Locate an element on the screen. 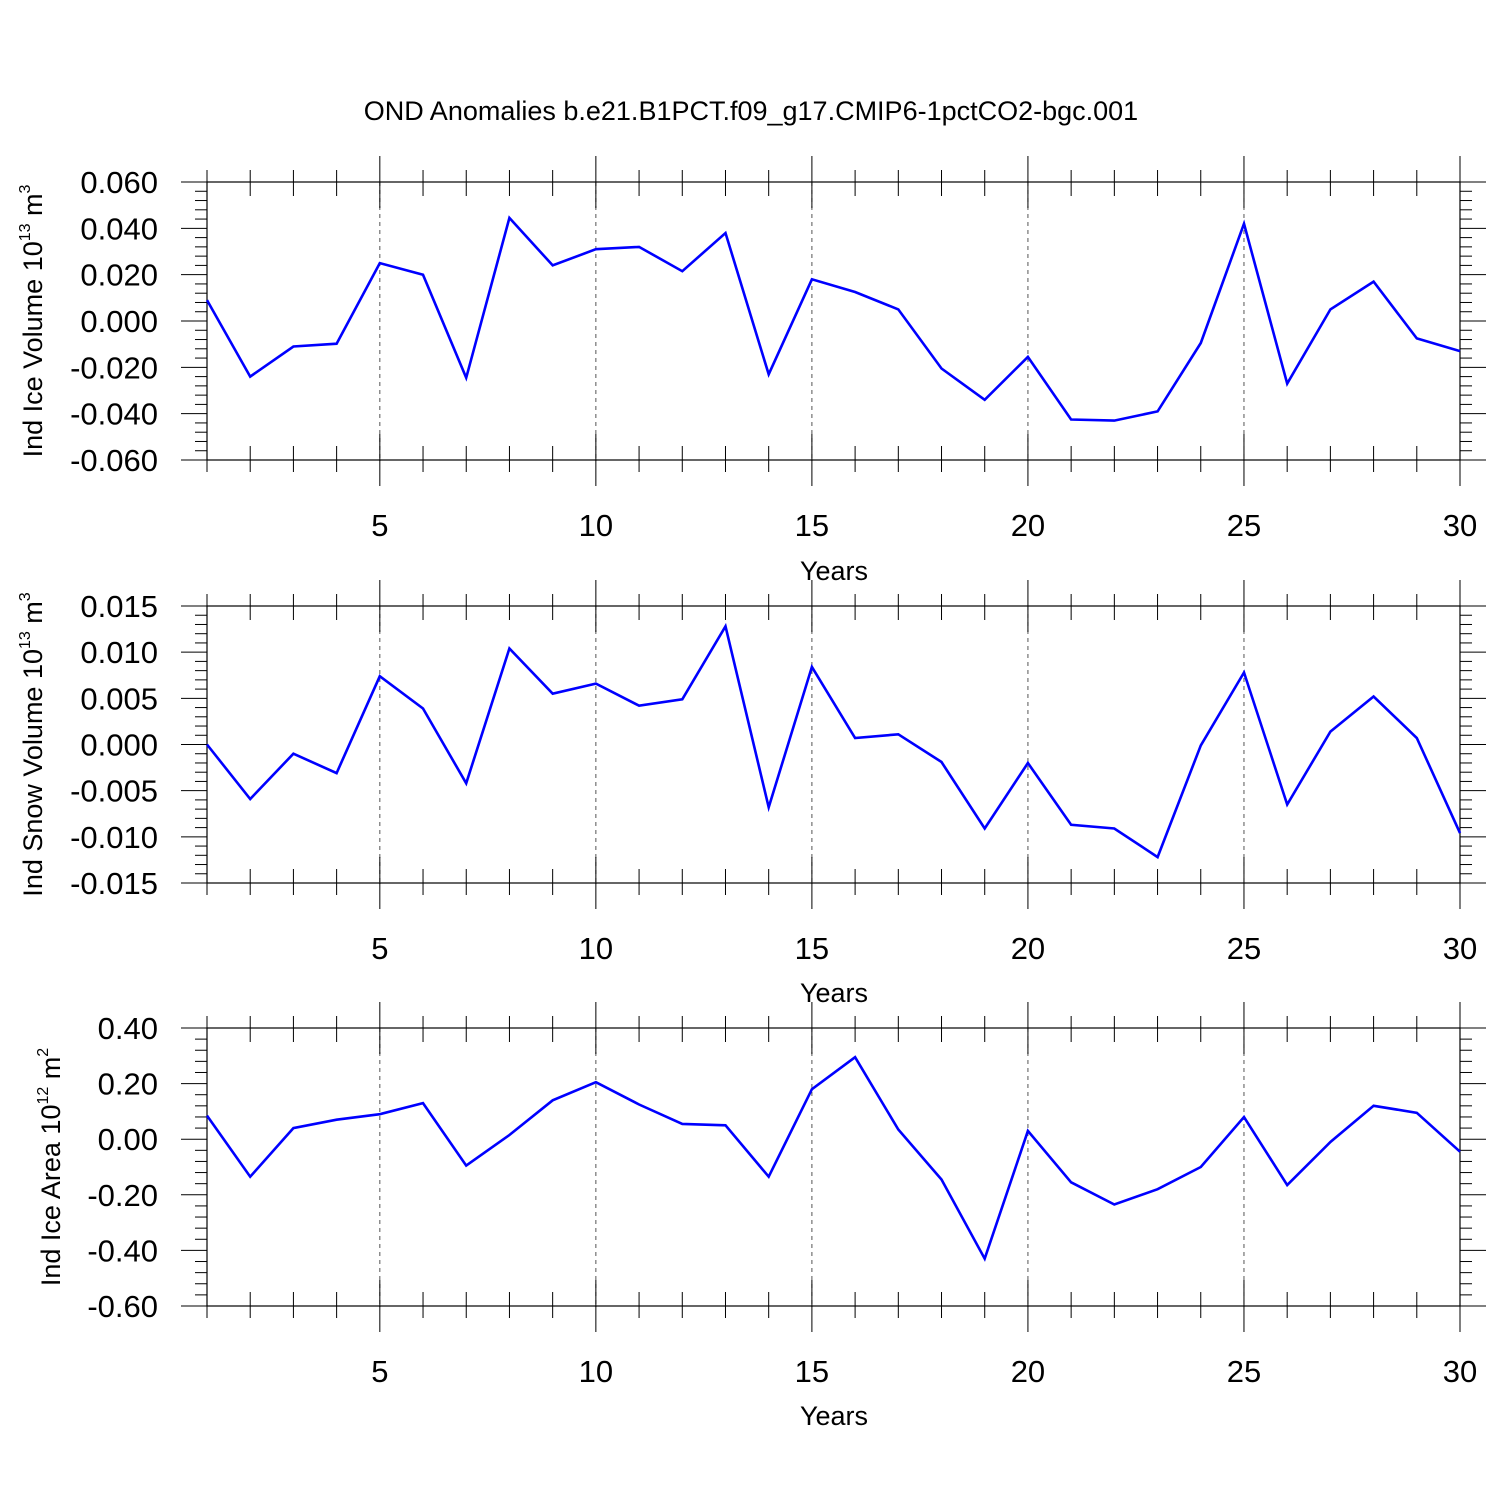  snow-volume-y-tick-label: 0.015 is located at coordinates (119, 606).